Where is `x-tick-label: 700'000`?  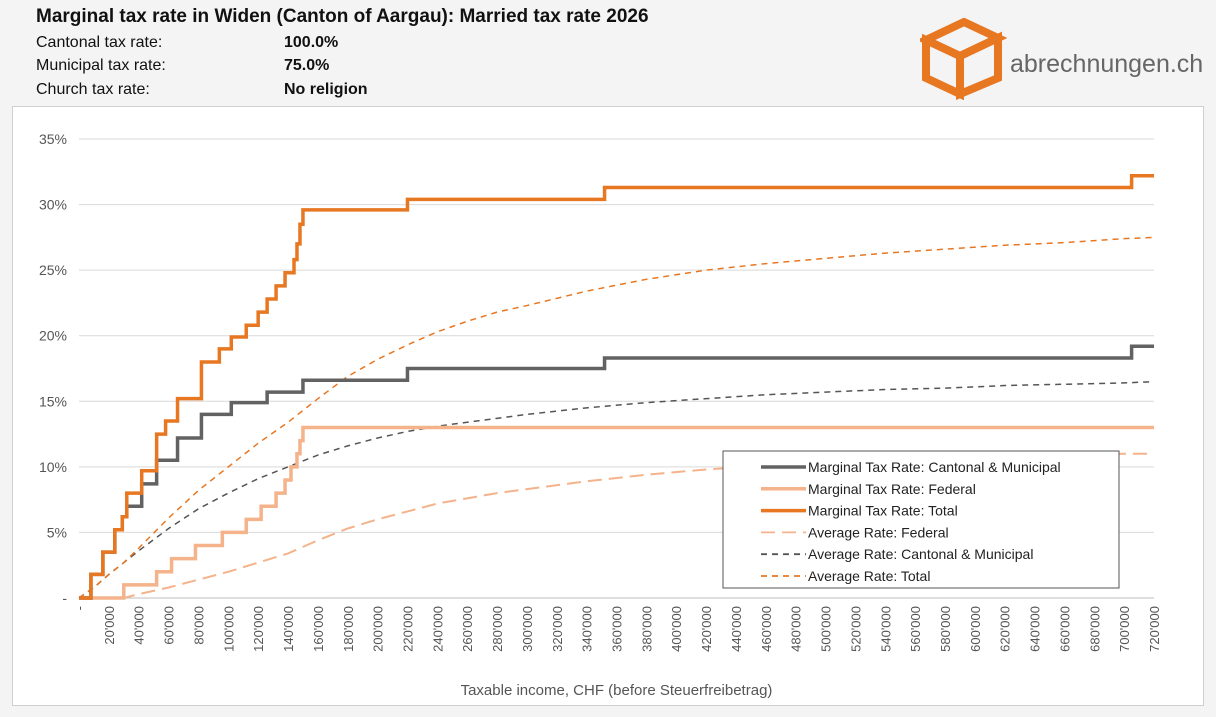
x-tick-label: 700'000 is located at coordinates (1124, 629).